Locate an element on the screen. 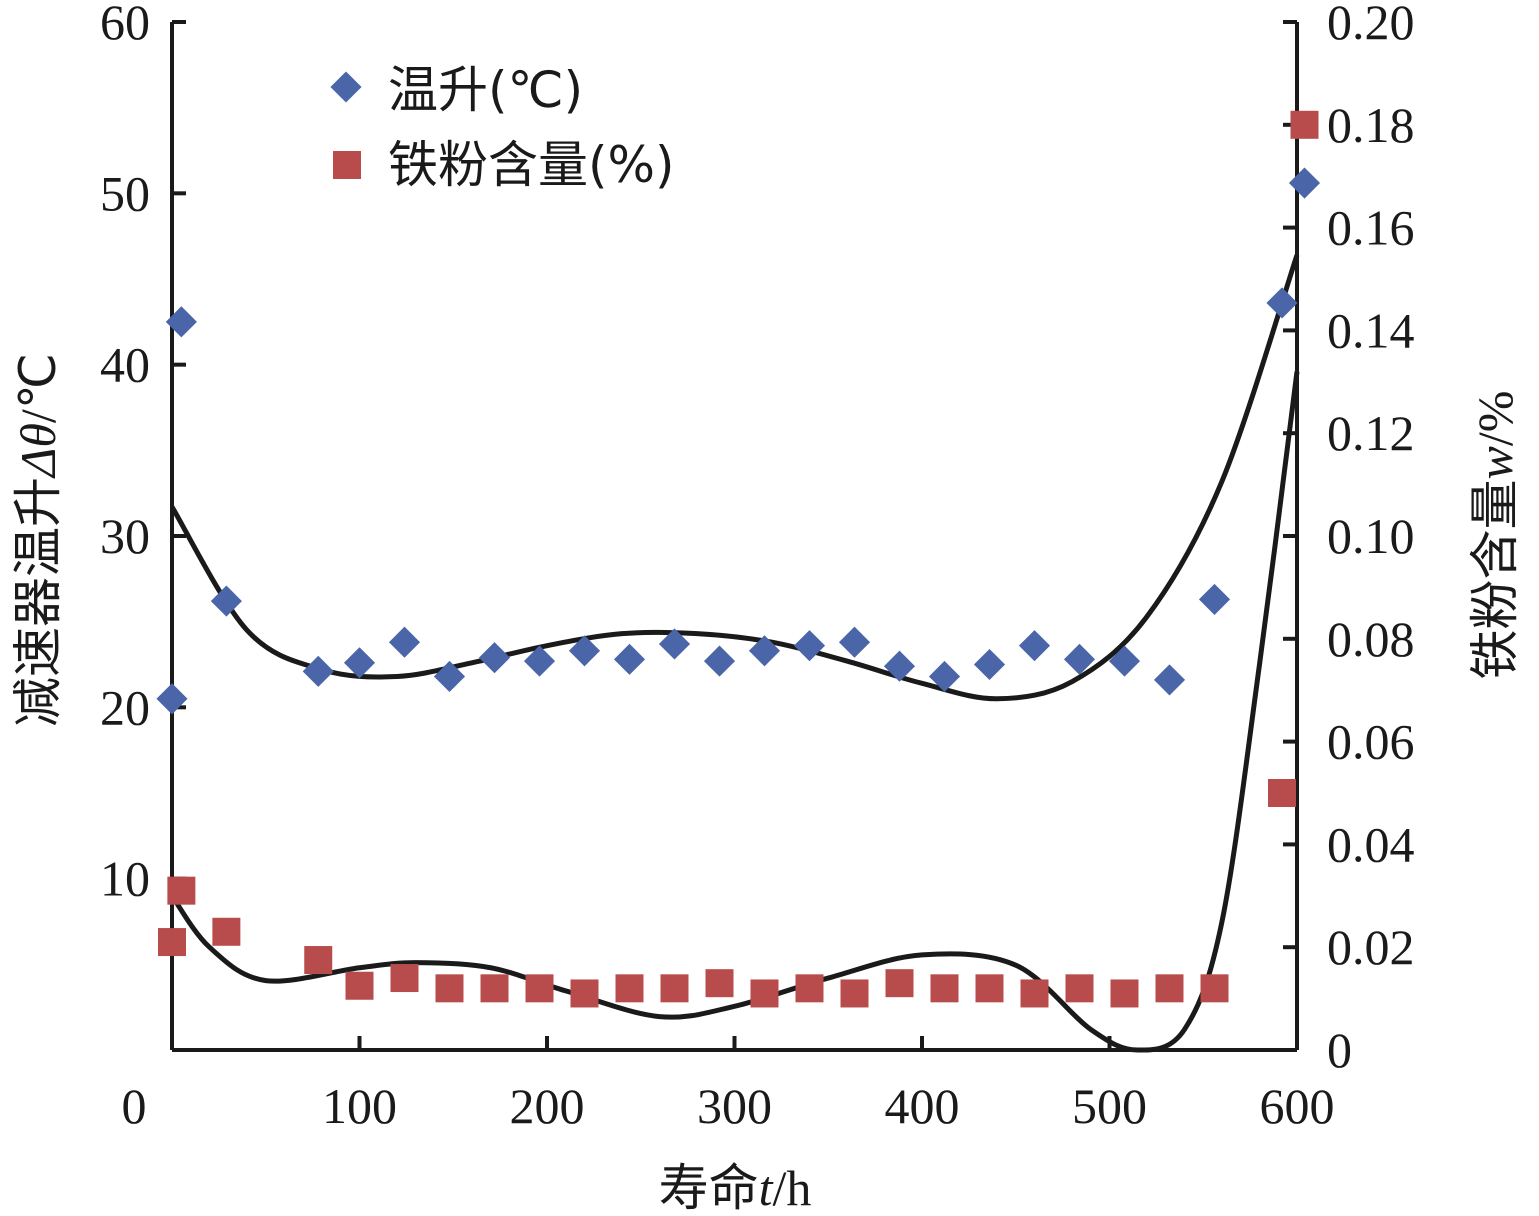 This screenshot has width=1539, height=1216. legend-diamond-marker is located at coordinates (346, 87).